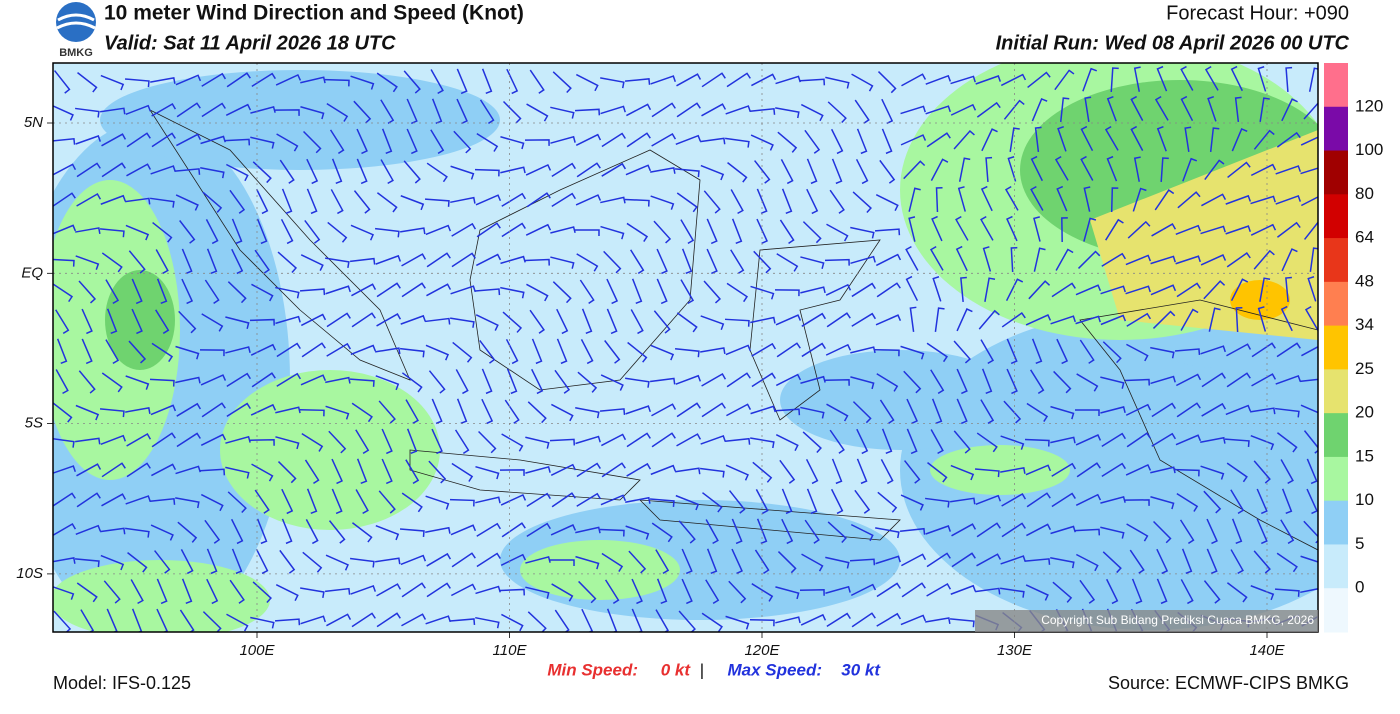 The width and height of the screenshot is (1400, 714). I want to click on lon-label: 120E, so click(762, 650).